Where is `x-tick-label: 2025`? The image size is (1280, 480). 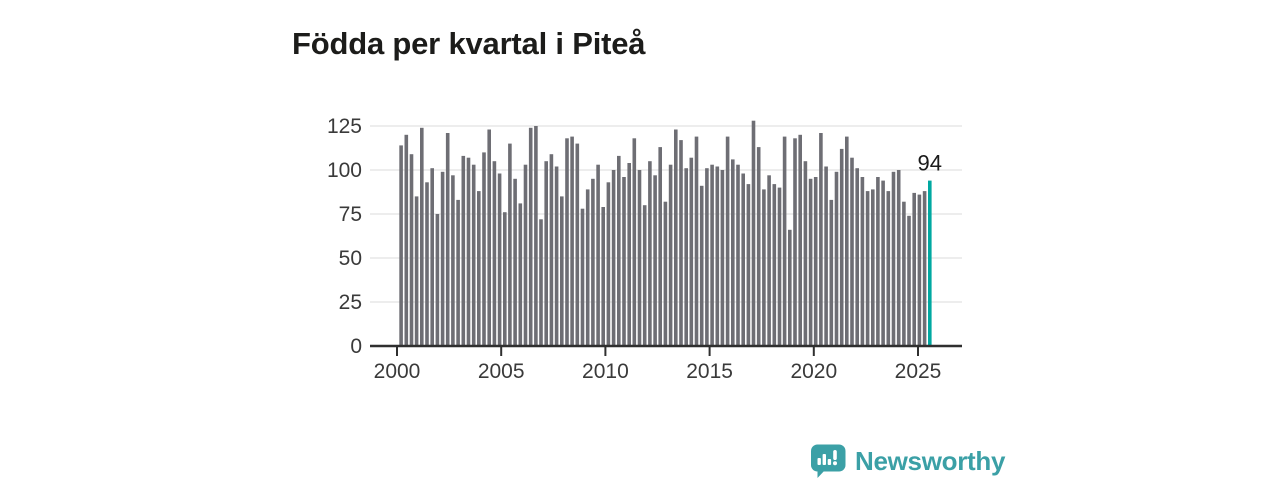 x-tick-label: 2025 is located at coordinates (918, 371).